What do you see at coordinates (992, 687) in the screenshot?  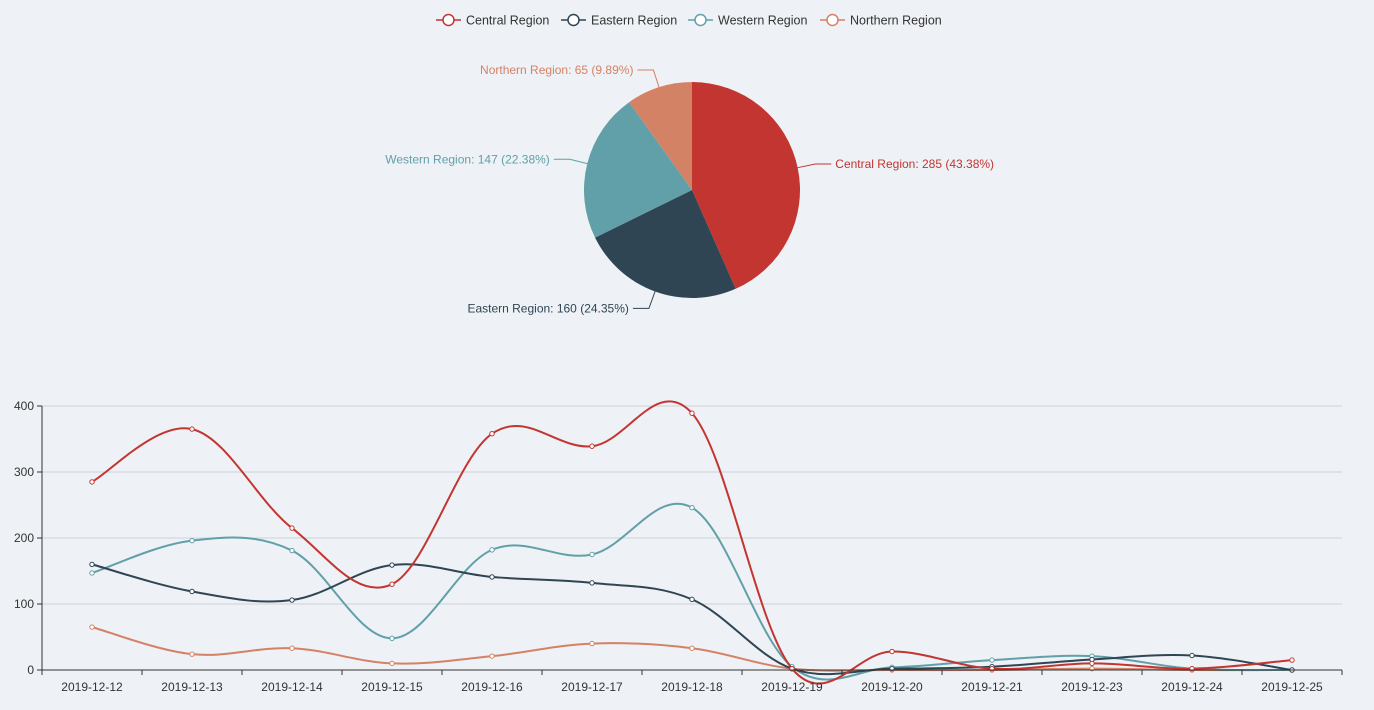 I see `x-tick-label: 2019-12-21` at bounding box center [992, 687].